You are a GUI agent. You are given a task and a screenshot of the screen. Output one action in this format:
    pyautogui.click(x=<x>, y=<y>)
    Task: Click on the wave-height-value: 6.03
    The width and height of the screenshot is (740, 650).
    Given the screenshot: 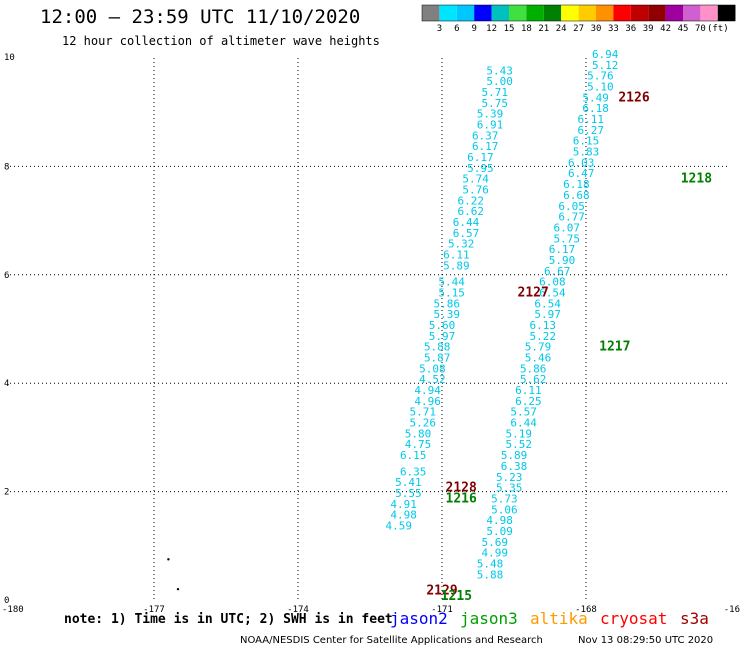 What is the action you would take?
    pyautogui.click(x=581, y=162)
    